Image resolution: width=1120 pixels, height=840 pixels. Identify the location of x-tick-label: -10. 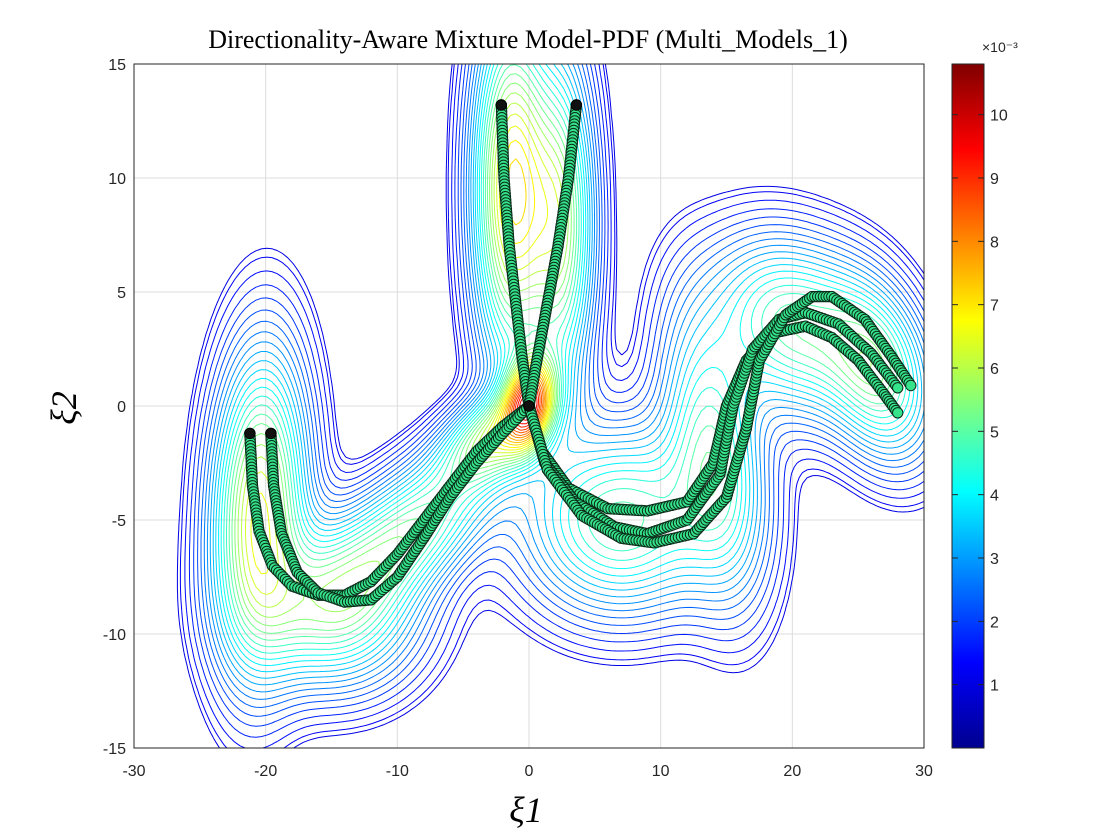
(397, 771).